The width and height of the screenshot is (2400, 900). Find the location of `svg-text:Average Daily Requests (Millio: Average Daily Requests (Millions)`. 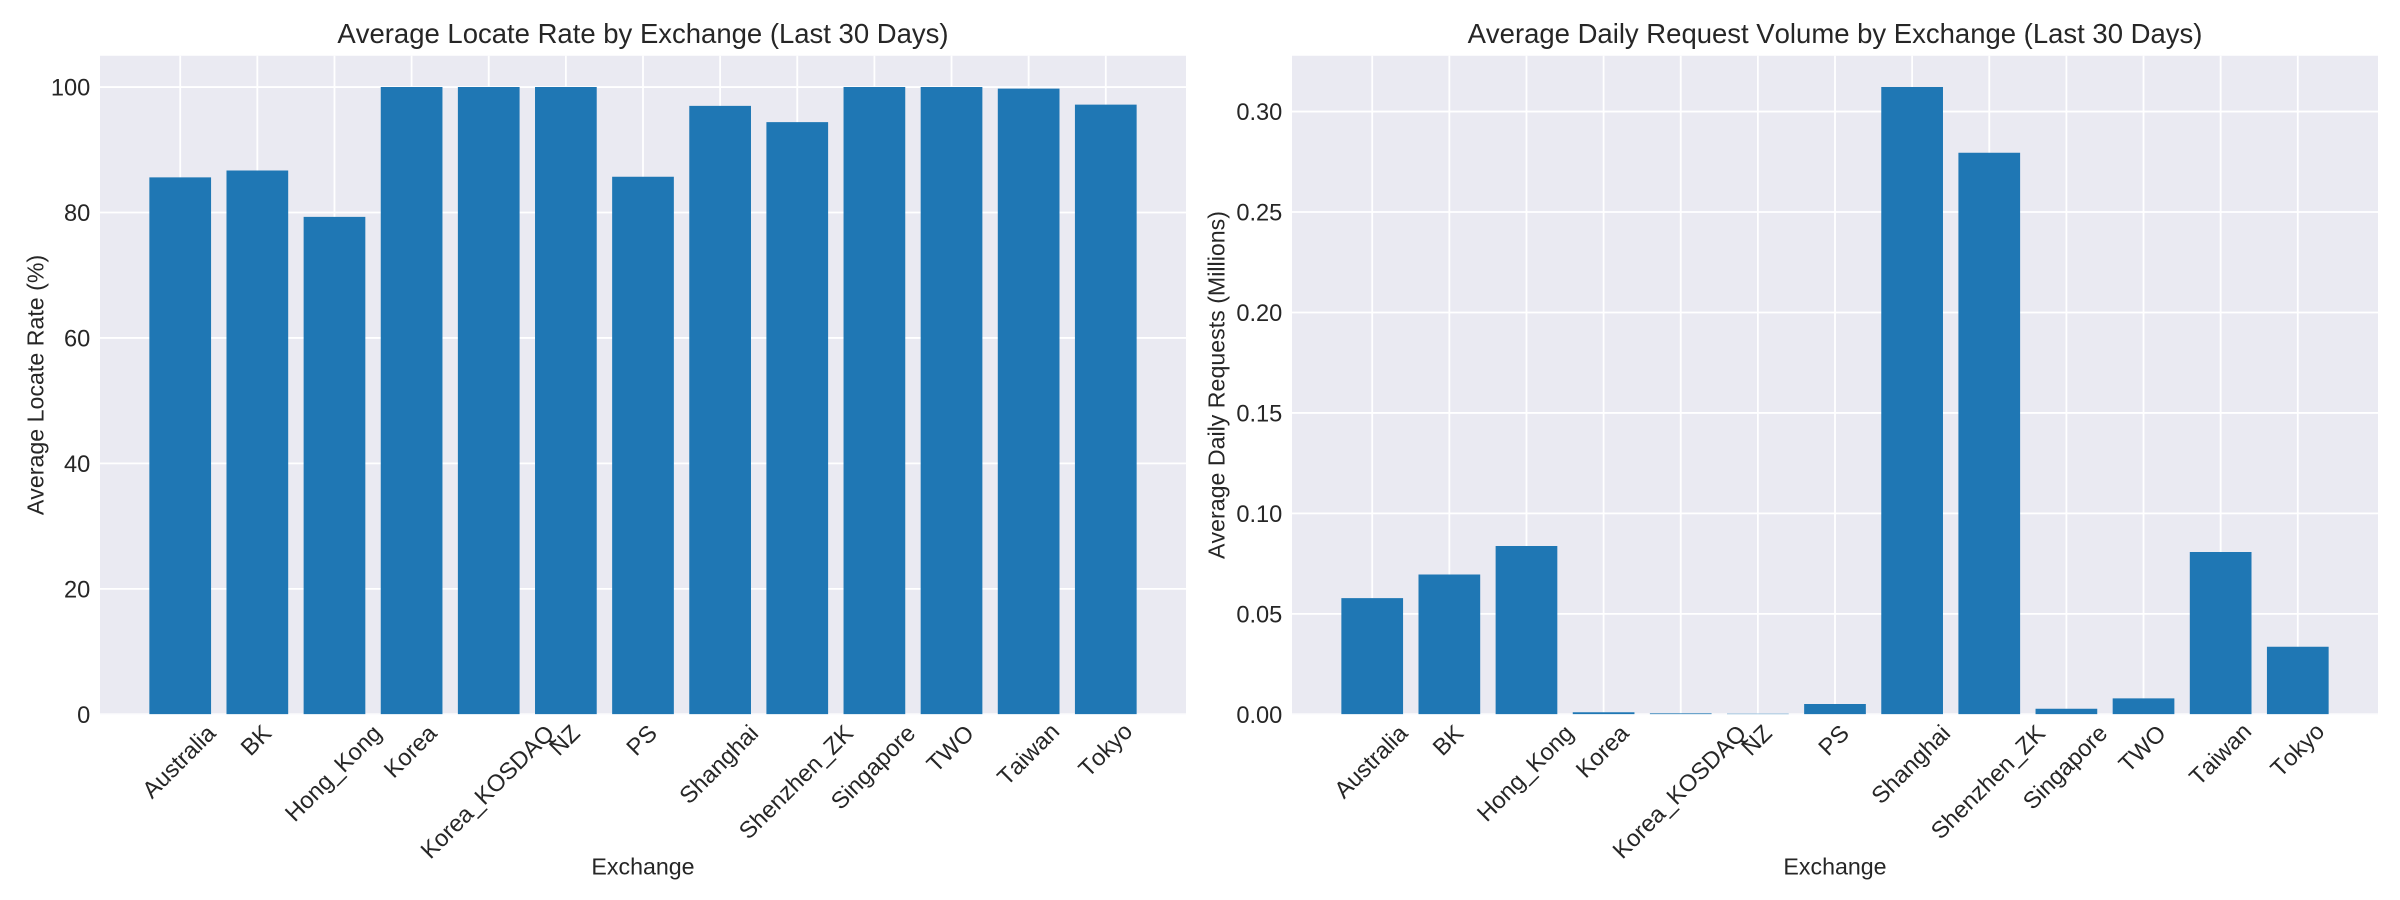

svg-text:Average Daily Requests (Millio: Average Daily Requests (Millions) is located at coordinates (1217, 385).